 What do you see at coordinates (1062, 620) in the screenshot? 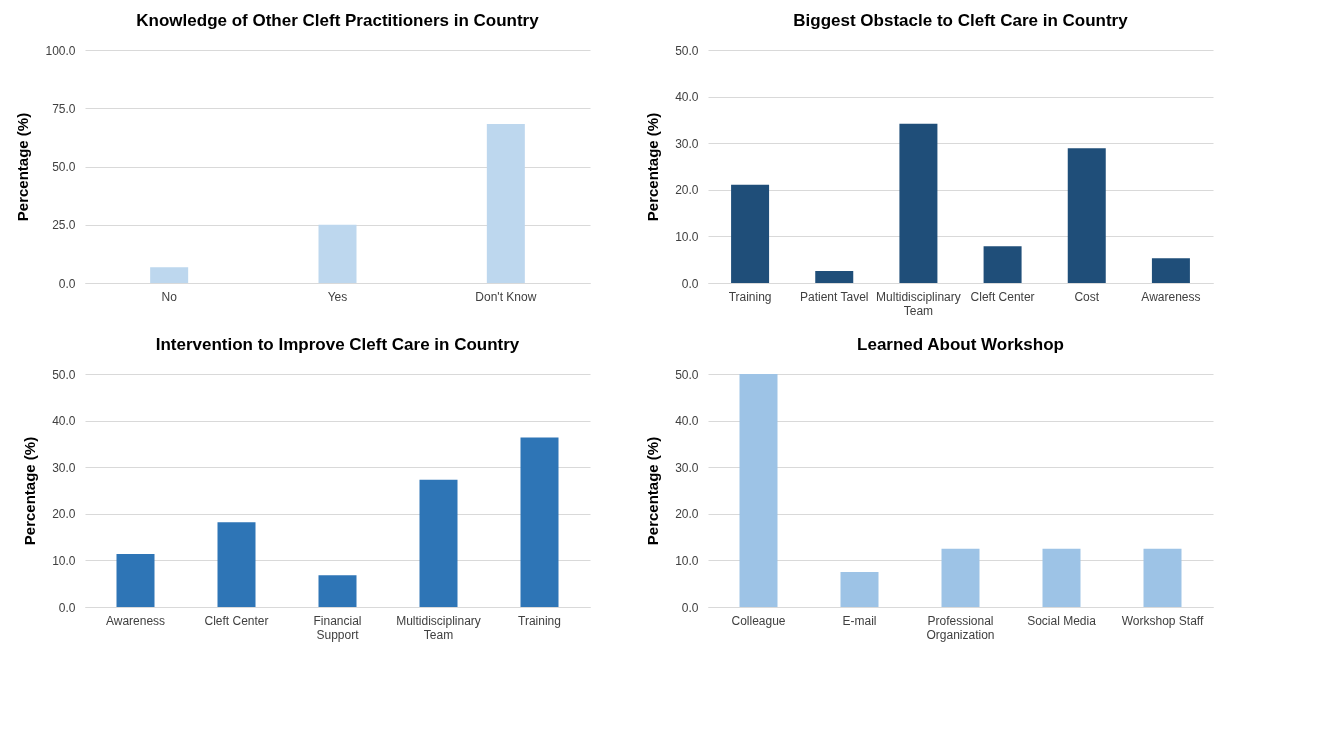
I see `x-tick-label: Social Media` at bounding box center [1062, 620].